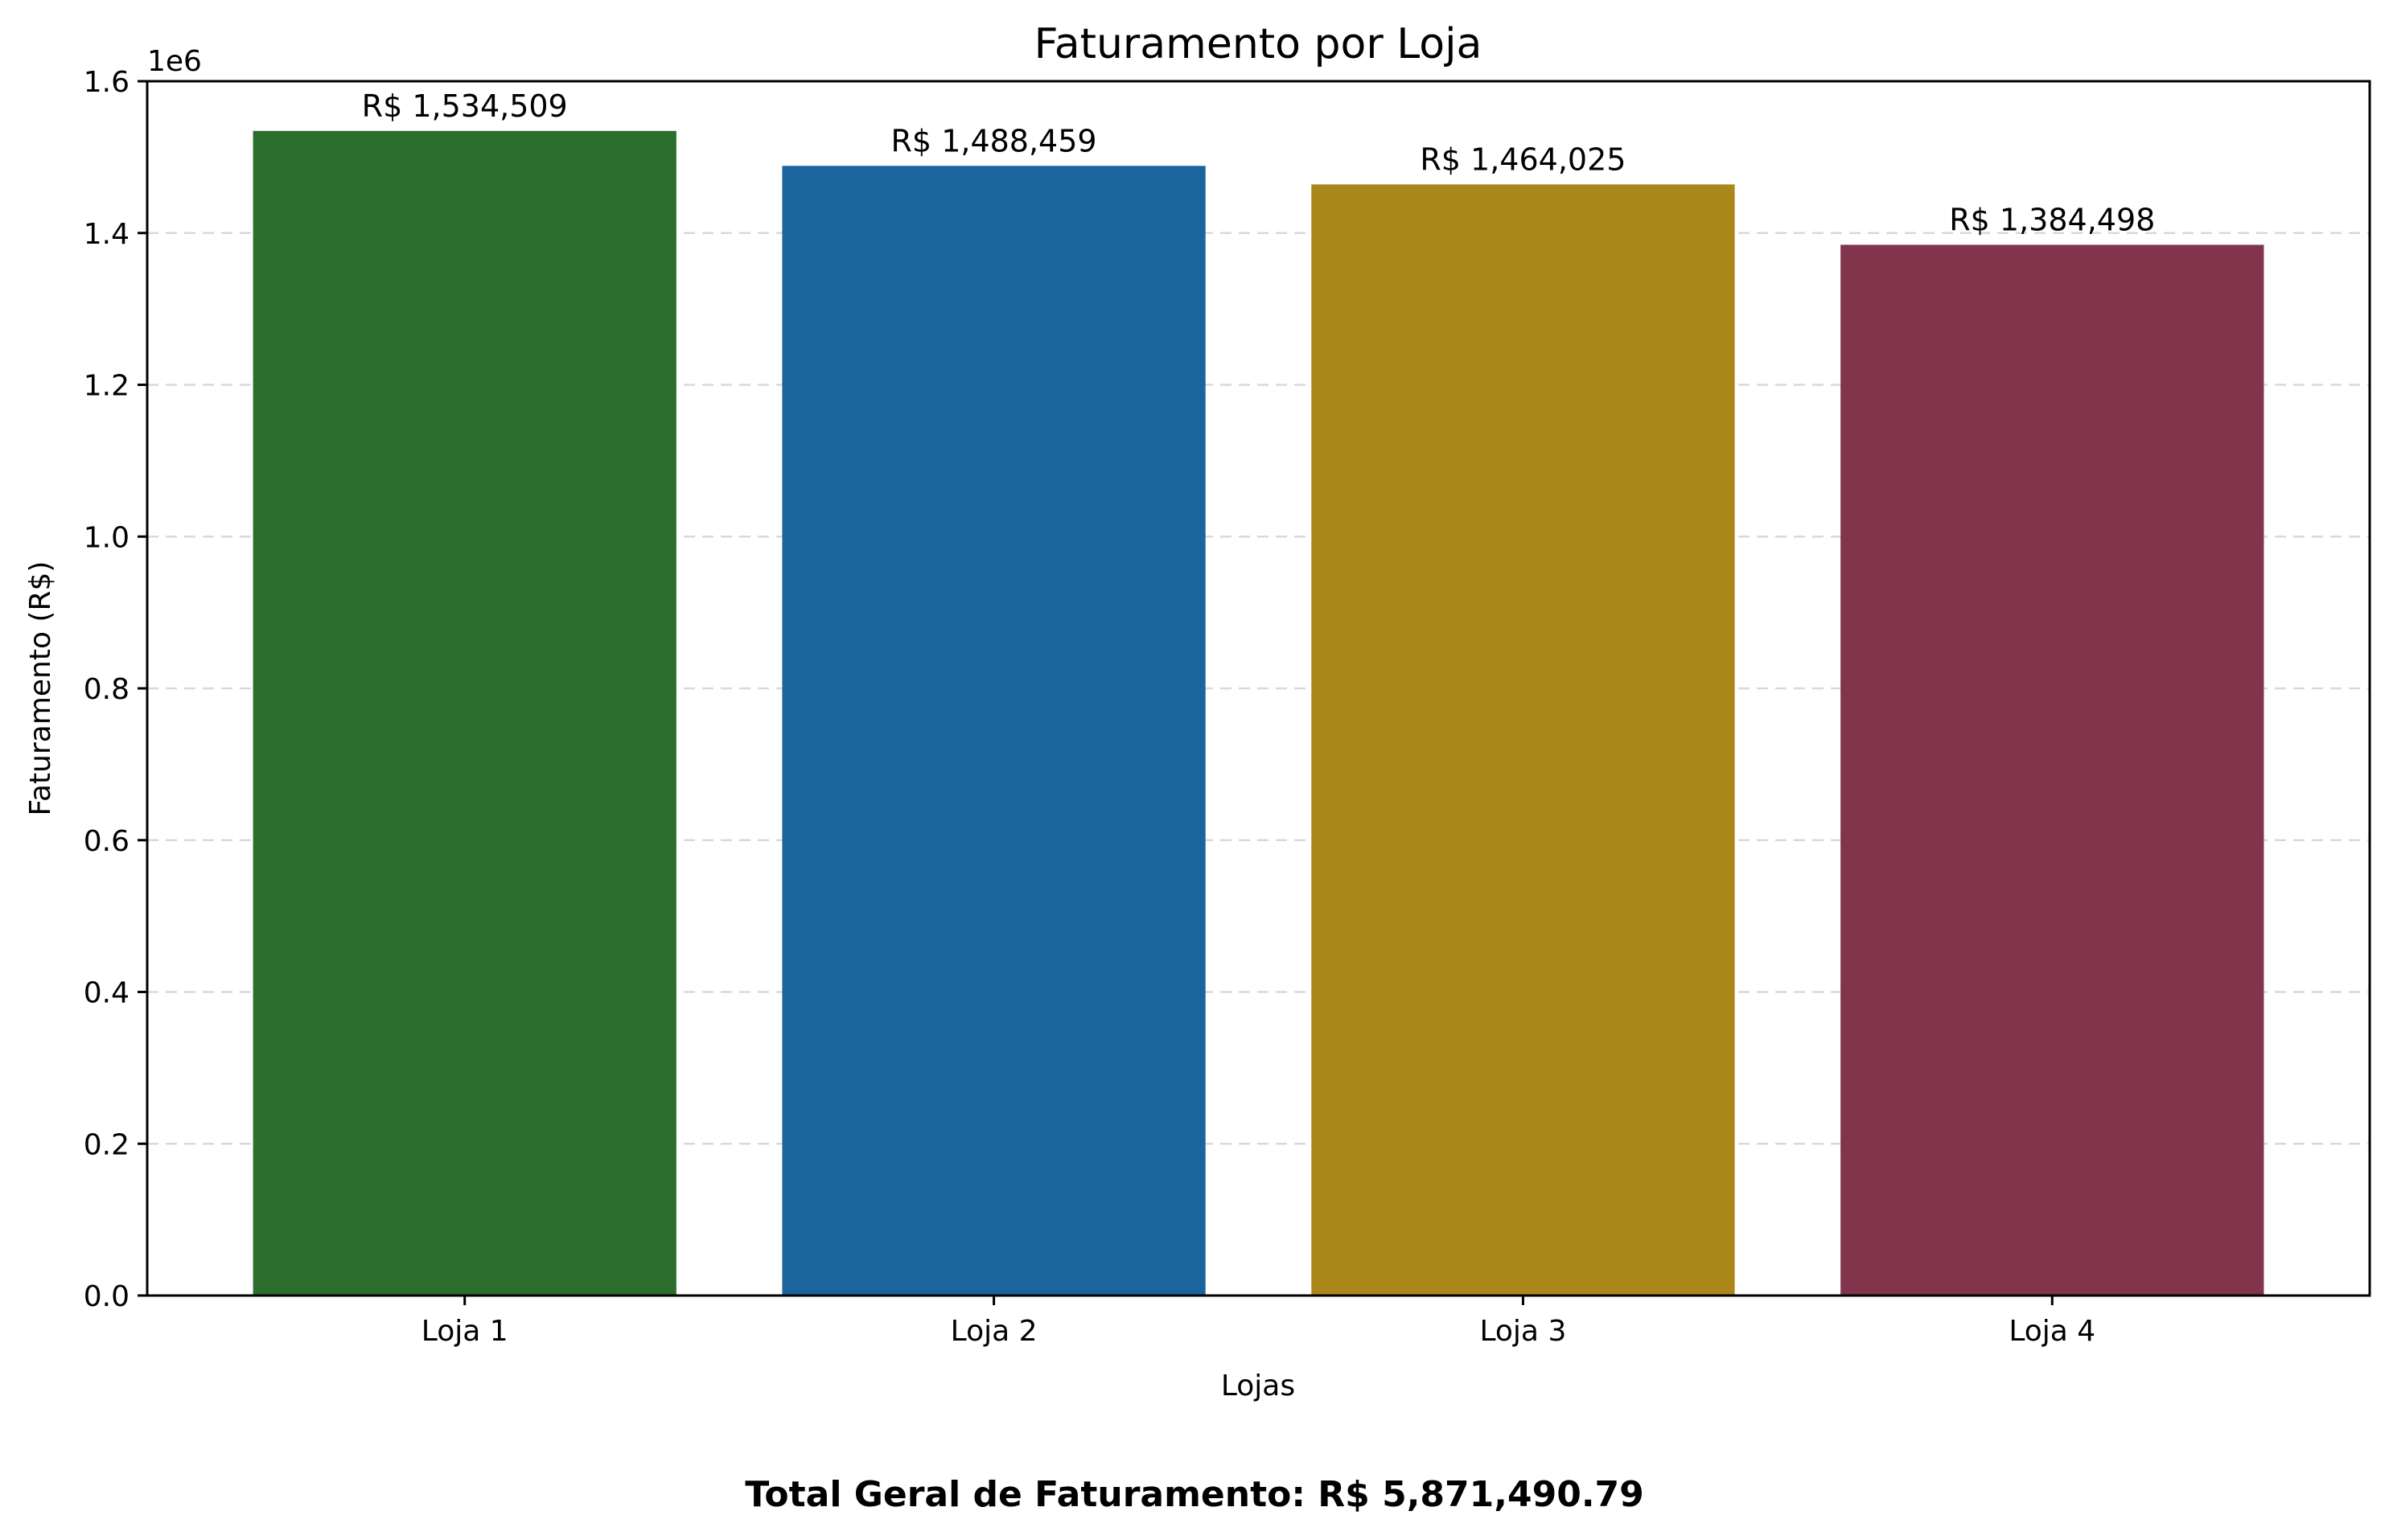  What do you see at coordinates (107, 537) in the screenshot?
I see `y-tick-label: 1.0` at bounding box center [107, 537].